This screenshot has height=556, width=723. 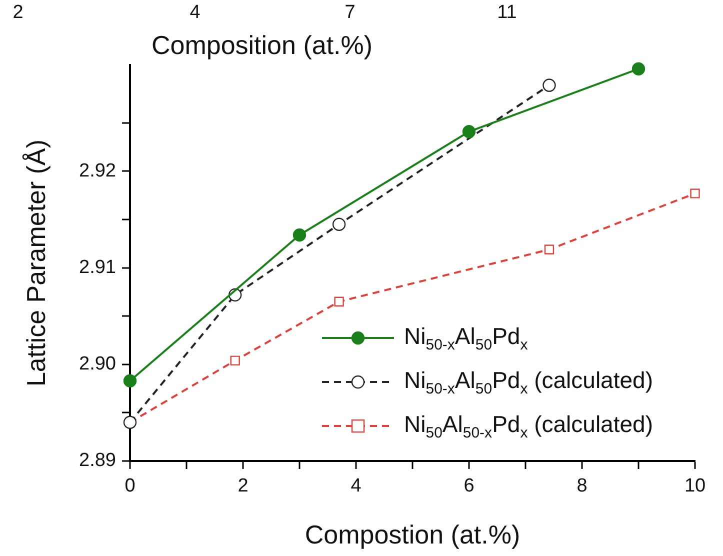 What do you see at coordinates (262, 45) in the screenshot?
I see `x2-axis-title: Composition (at.%)` at bounding box center [262, 45].